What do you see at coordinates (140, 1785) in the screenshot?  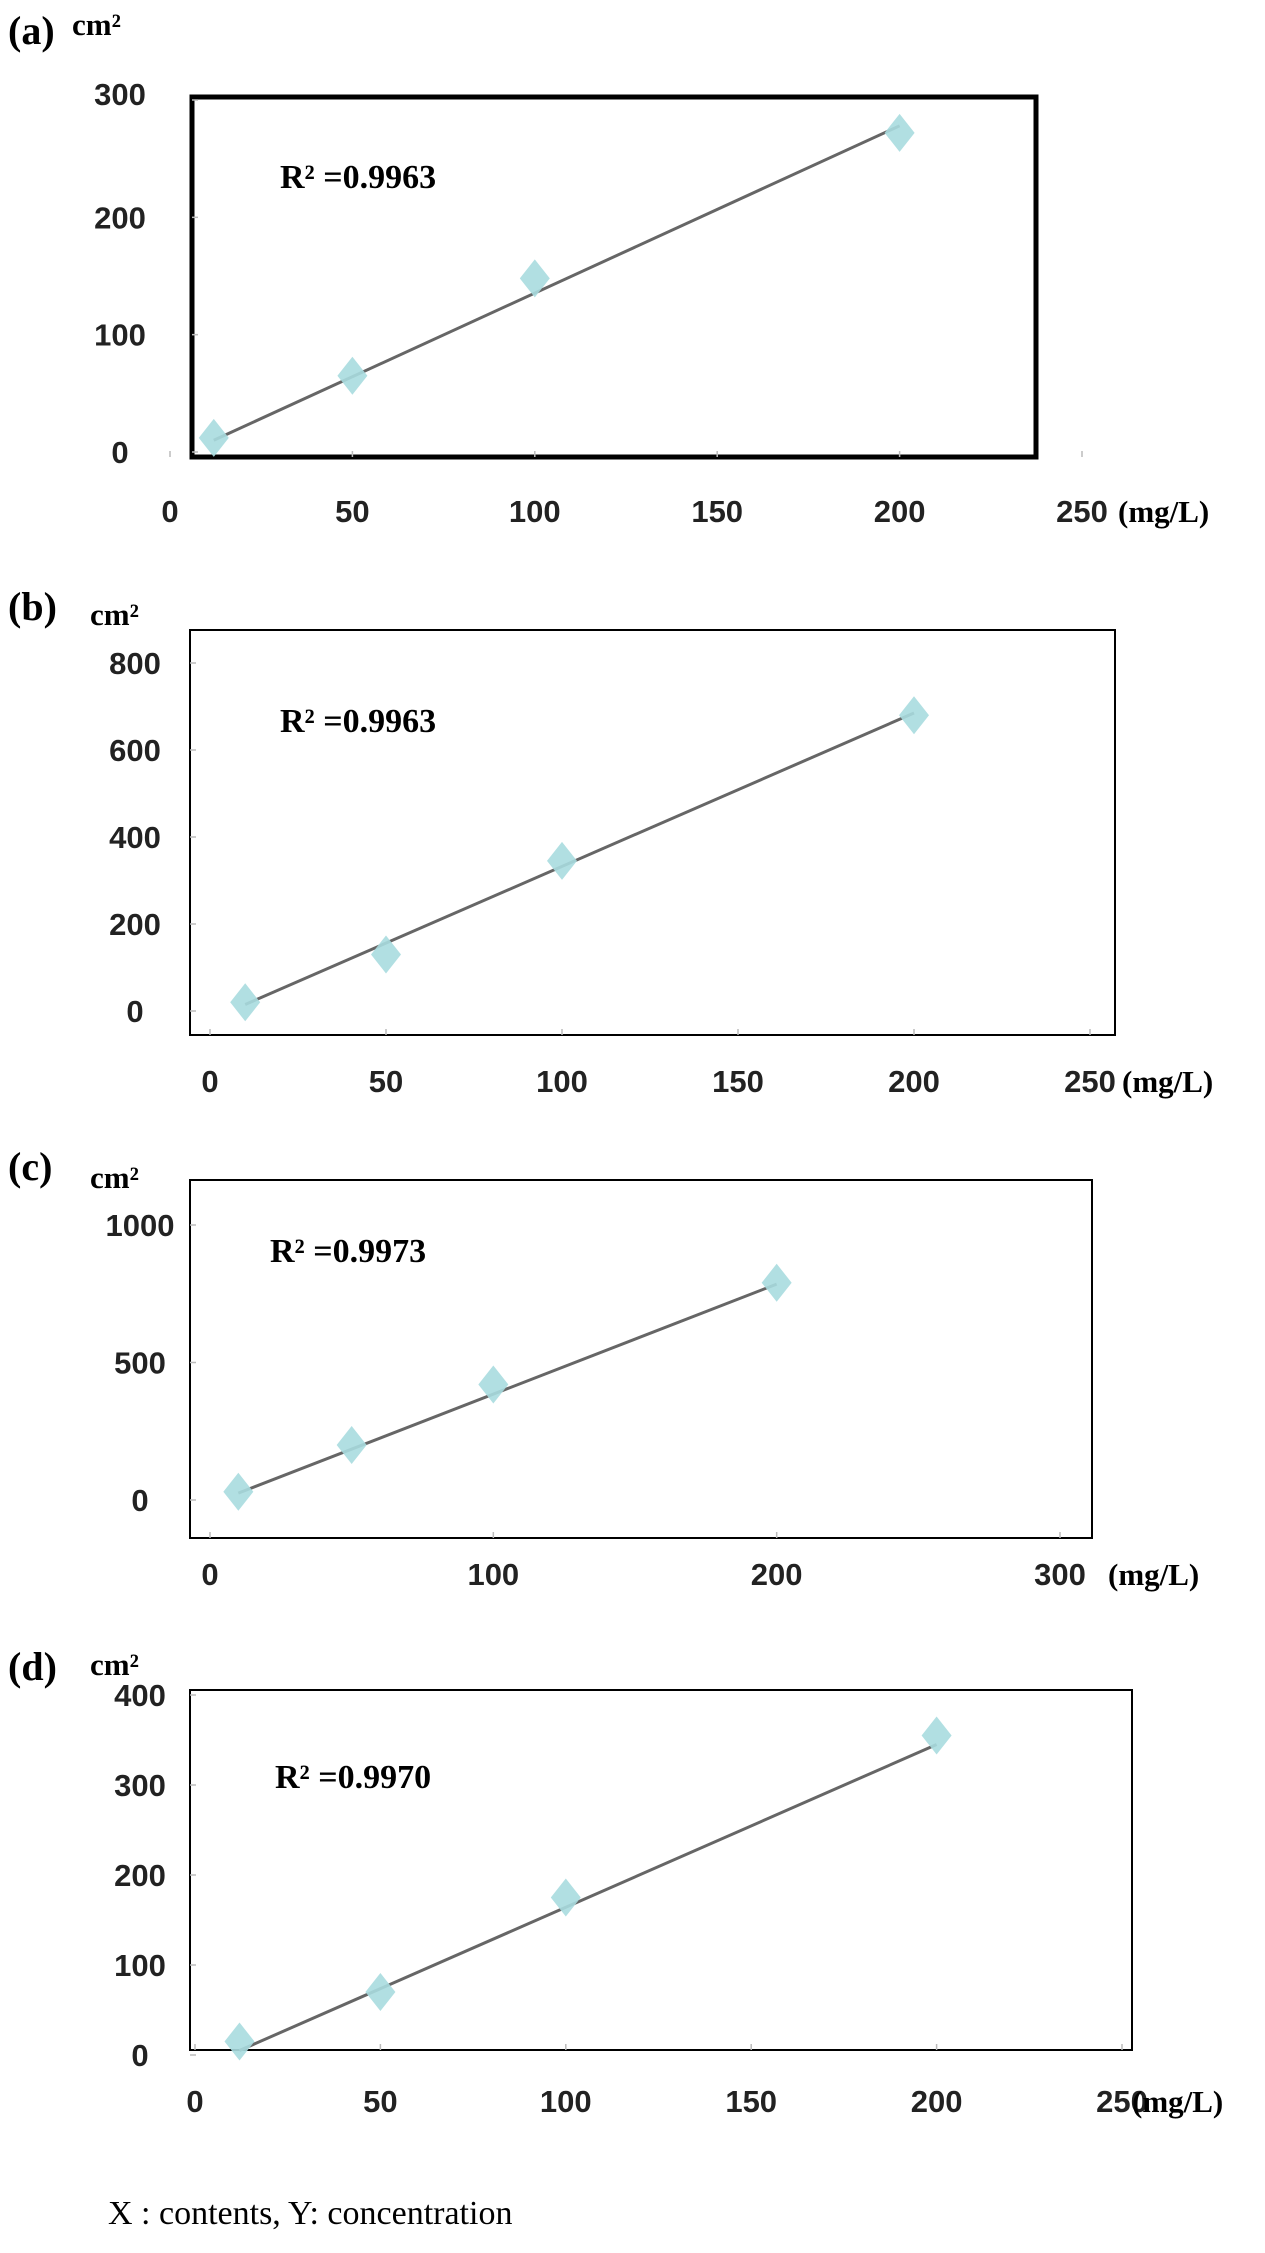 I see `chart-d-ytick-label: 300` at bounding box center [140, 1785].